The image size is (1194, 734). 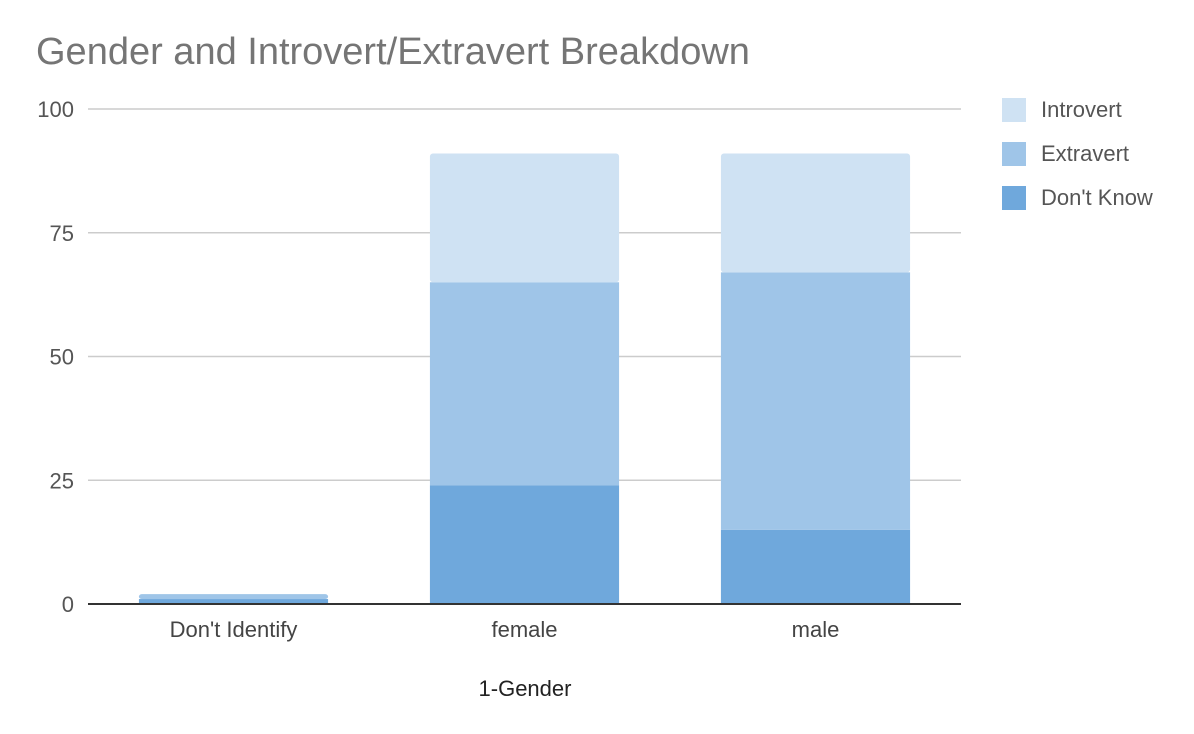 I want to click on x-tick-label: male, so click(x=816, y=629).